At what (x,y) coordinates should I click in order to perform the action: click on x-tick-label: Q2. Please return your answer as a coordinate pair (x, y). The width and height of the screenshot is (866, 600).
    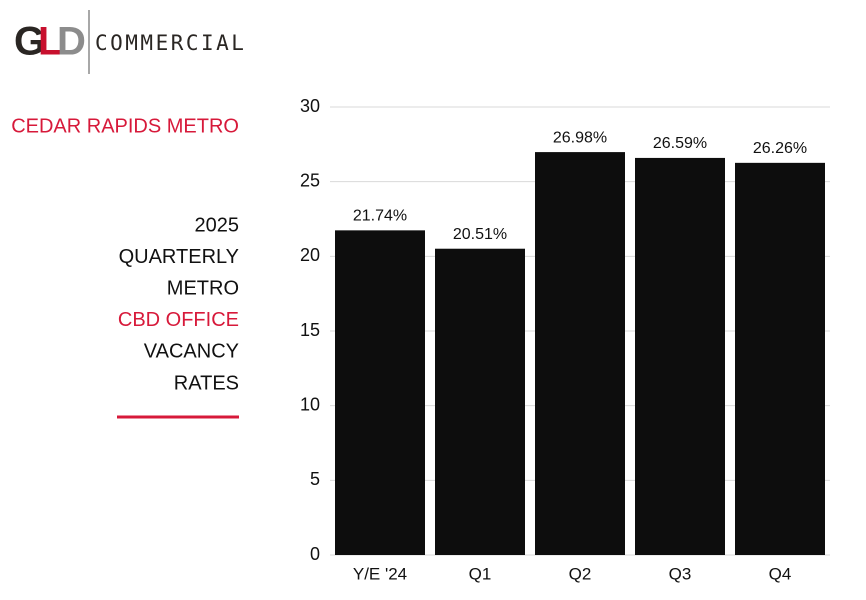
    Looking at the image, I should click on (580, 573).